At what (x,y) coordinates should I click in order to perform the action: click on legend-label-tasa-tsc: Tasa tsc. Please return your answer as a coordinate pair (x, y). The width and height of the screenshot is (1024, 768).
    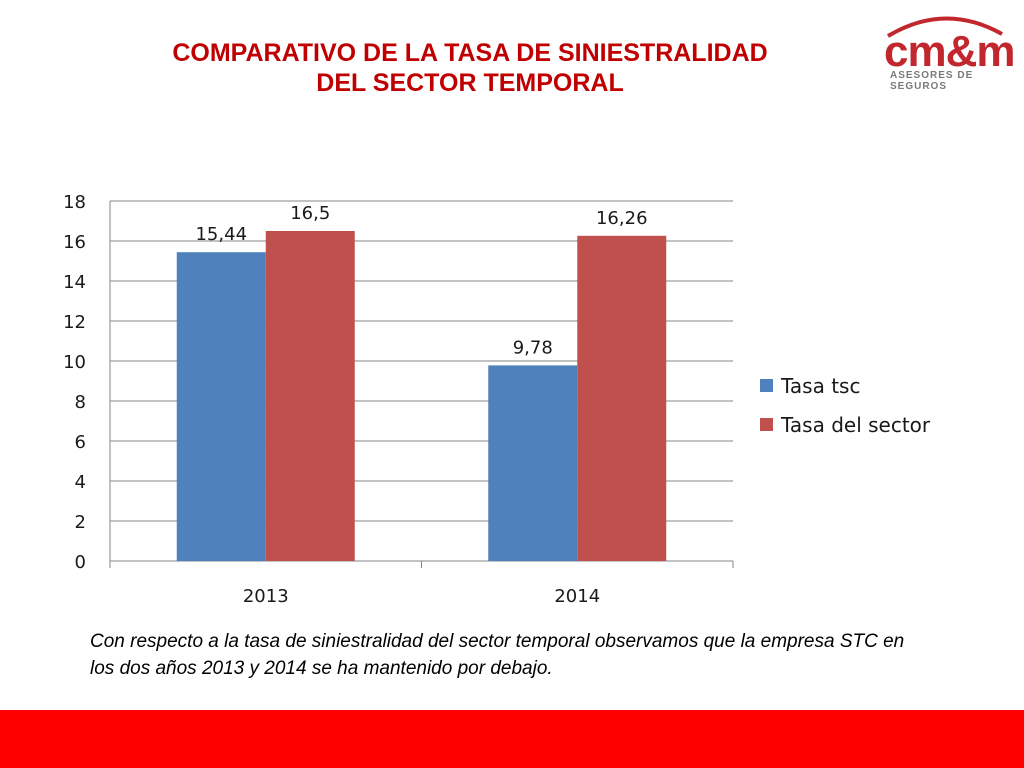
    Looking at the image, I should click on (821, 385).